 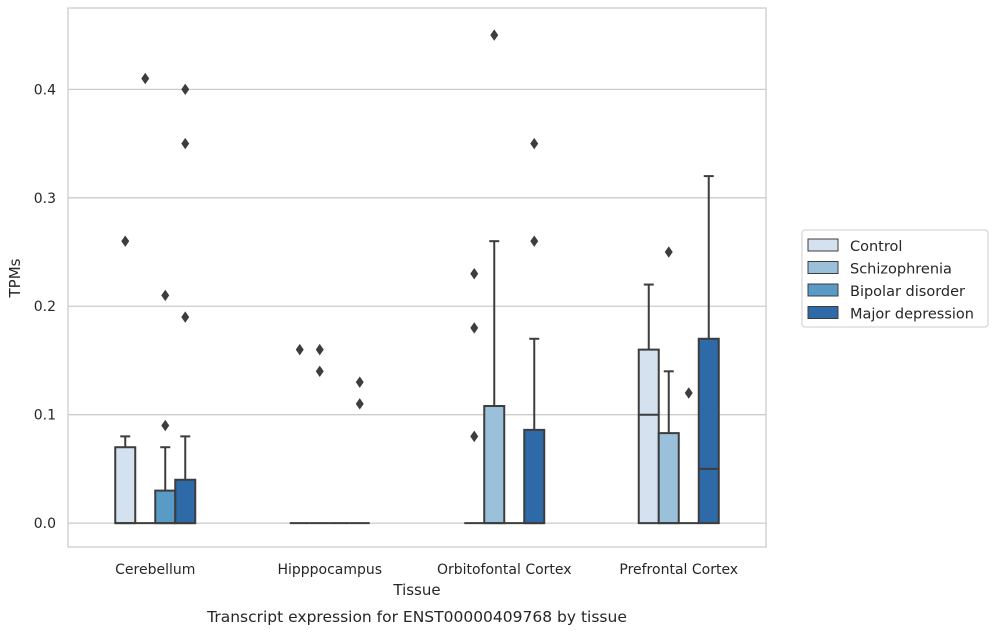 I want to click on y-tick-label: 0.2, so click(x=45, y=307).